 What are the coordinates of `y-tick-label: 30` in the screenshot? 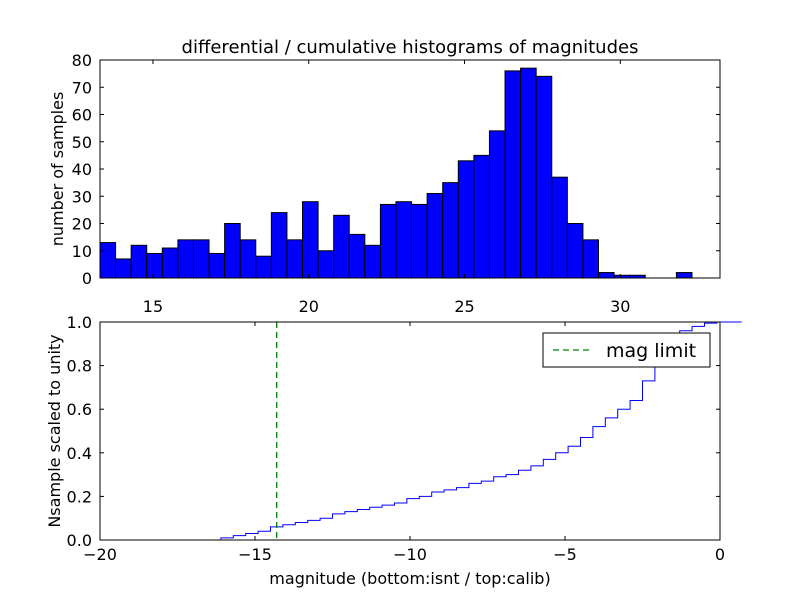 It's located at (82, 196).